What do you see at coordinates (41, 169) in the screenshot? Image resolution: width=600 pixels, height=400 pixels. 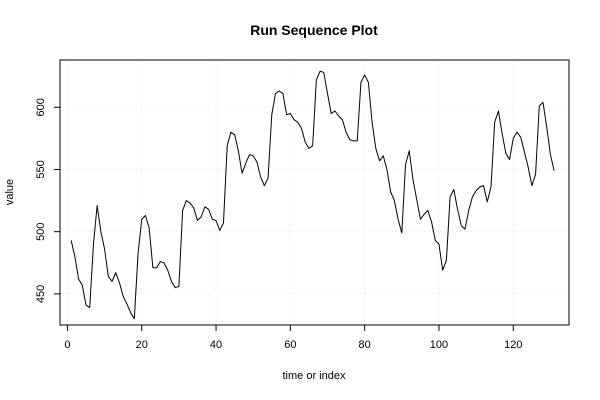 I see `y-tick-label-2: 550` at bounding box center [41, 169].